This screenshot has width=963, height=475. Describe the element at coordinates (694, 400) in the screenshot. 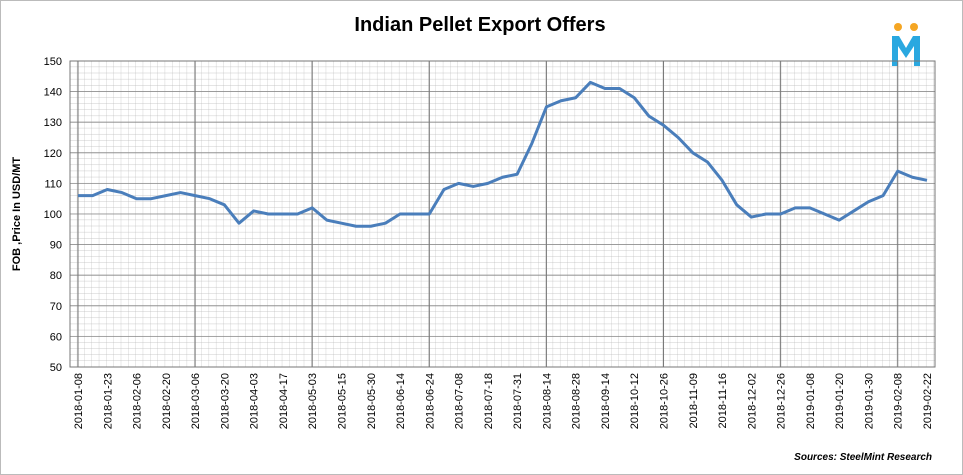

I see `x-tick-label: 2018-11-09` at that location.